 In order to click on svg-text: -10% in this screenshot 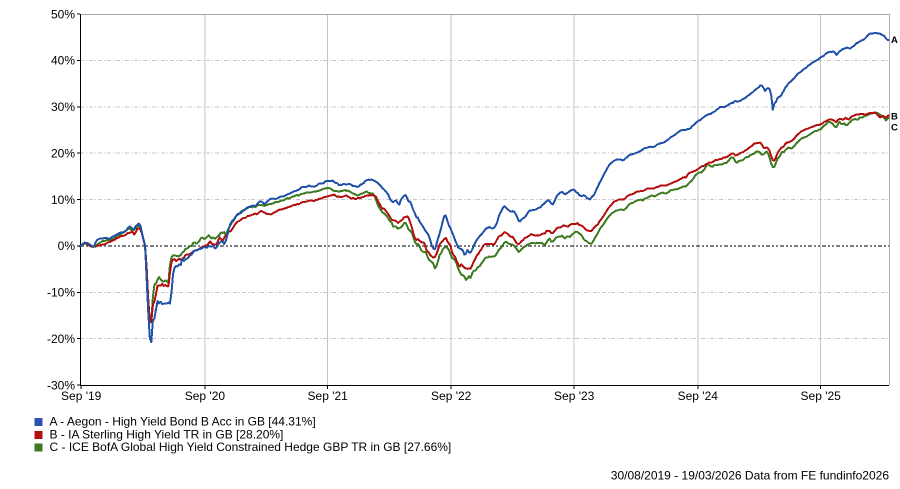, I will do `click(61, 293)`.